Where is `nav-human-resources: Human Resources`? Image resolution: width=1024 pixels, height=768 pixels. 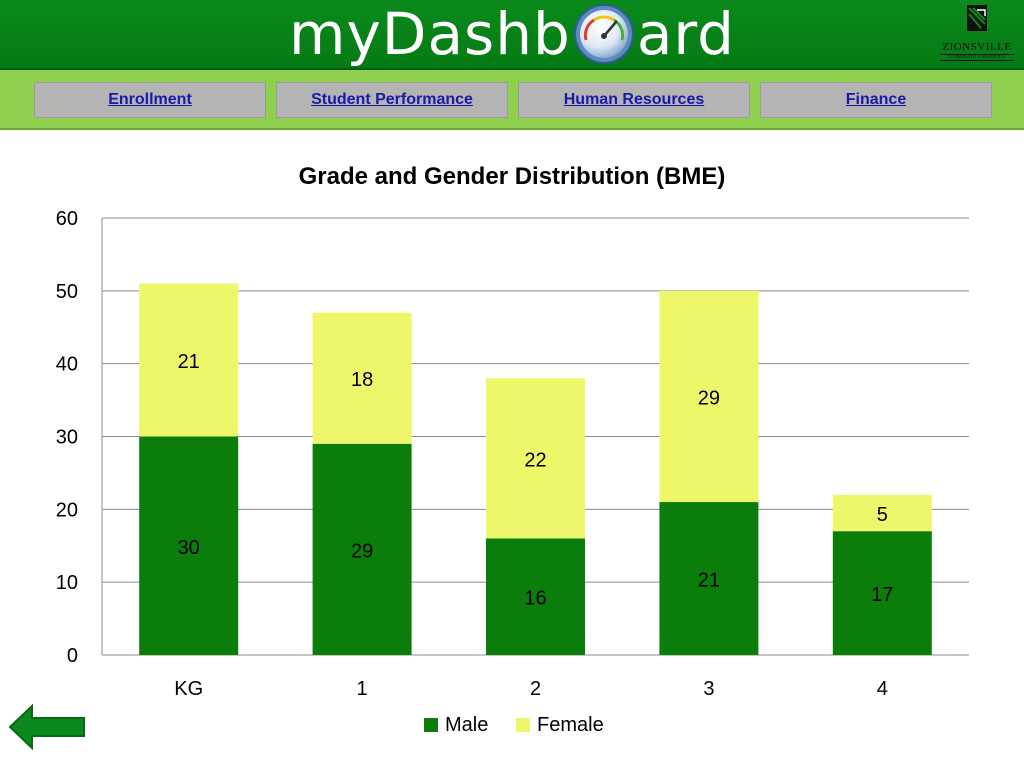
nav-human-resources: Human Resources is located at coordinates (634, 100).